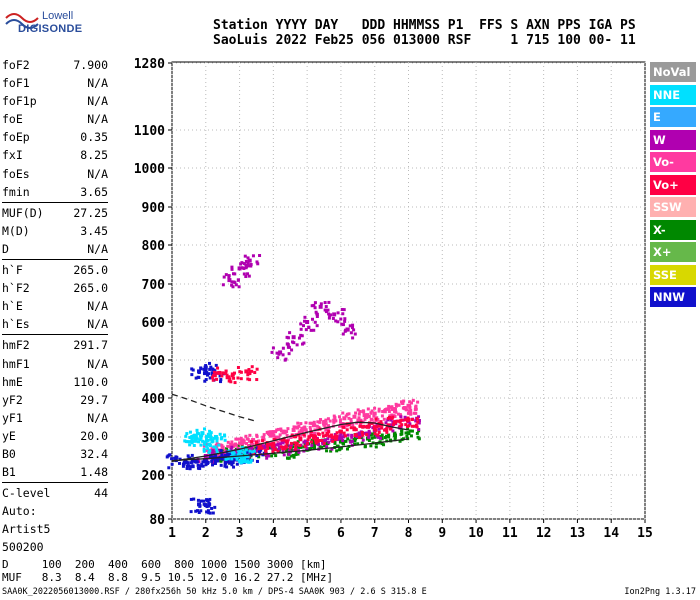 This screenshot has width=700, height=600. I want to click on param-row-yf1: yF1 N/A, so click(55, 418).